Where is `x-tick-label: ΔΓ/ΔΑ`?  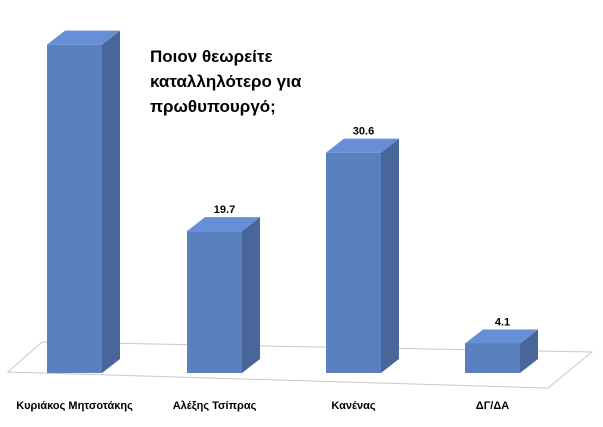 x-tick-label: ΔΓ/ΔΑ is located at coordinates (492, 406).